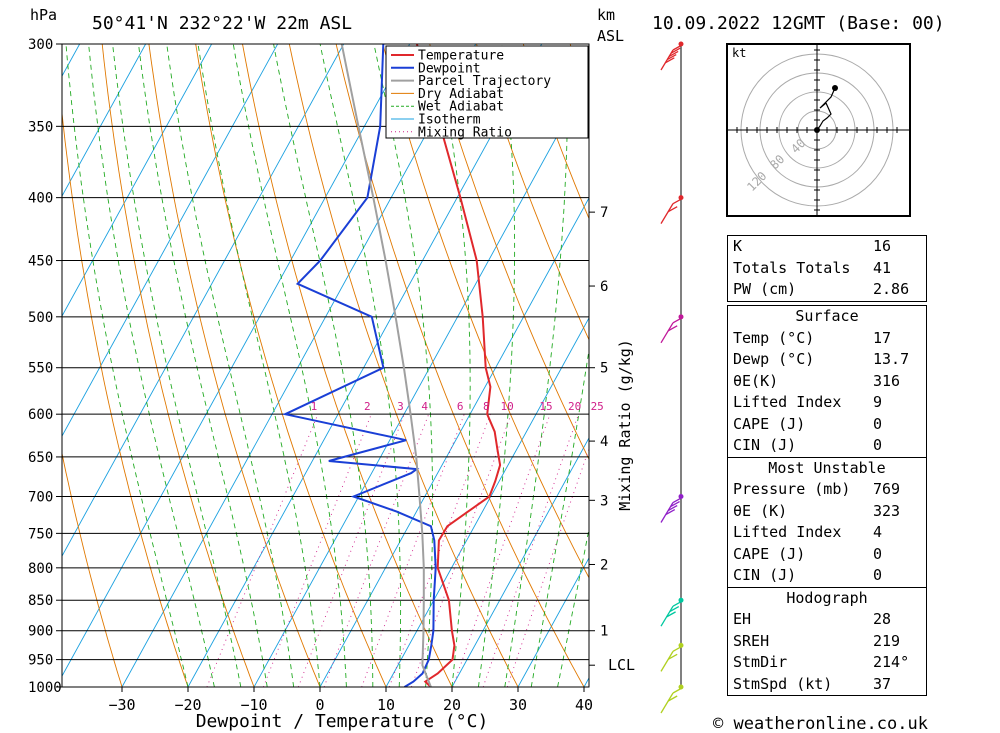  I want to click on pressure-tick-label: 300, so click(40, 45).